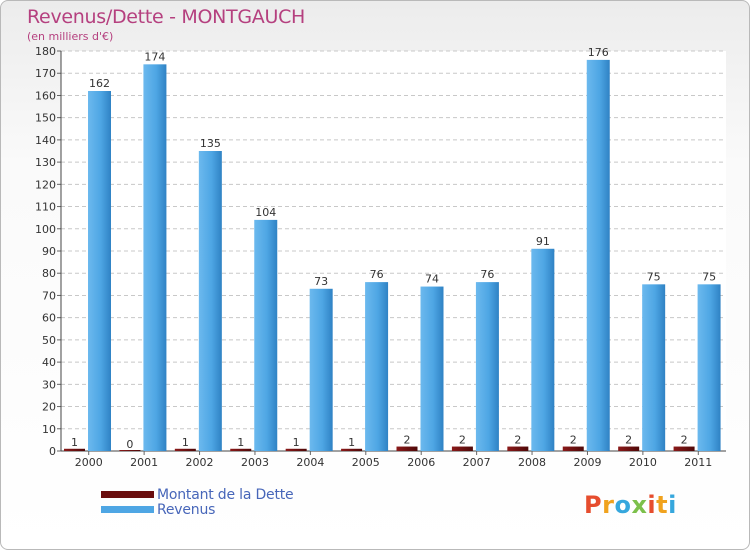  I want to click on y-tick-label: 100, so click(45, 229).